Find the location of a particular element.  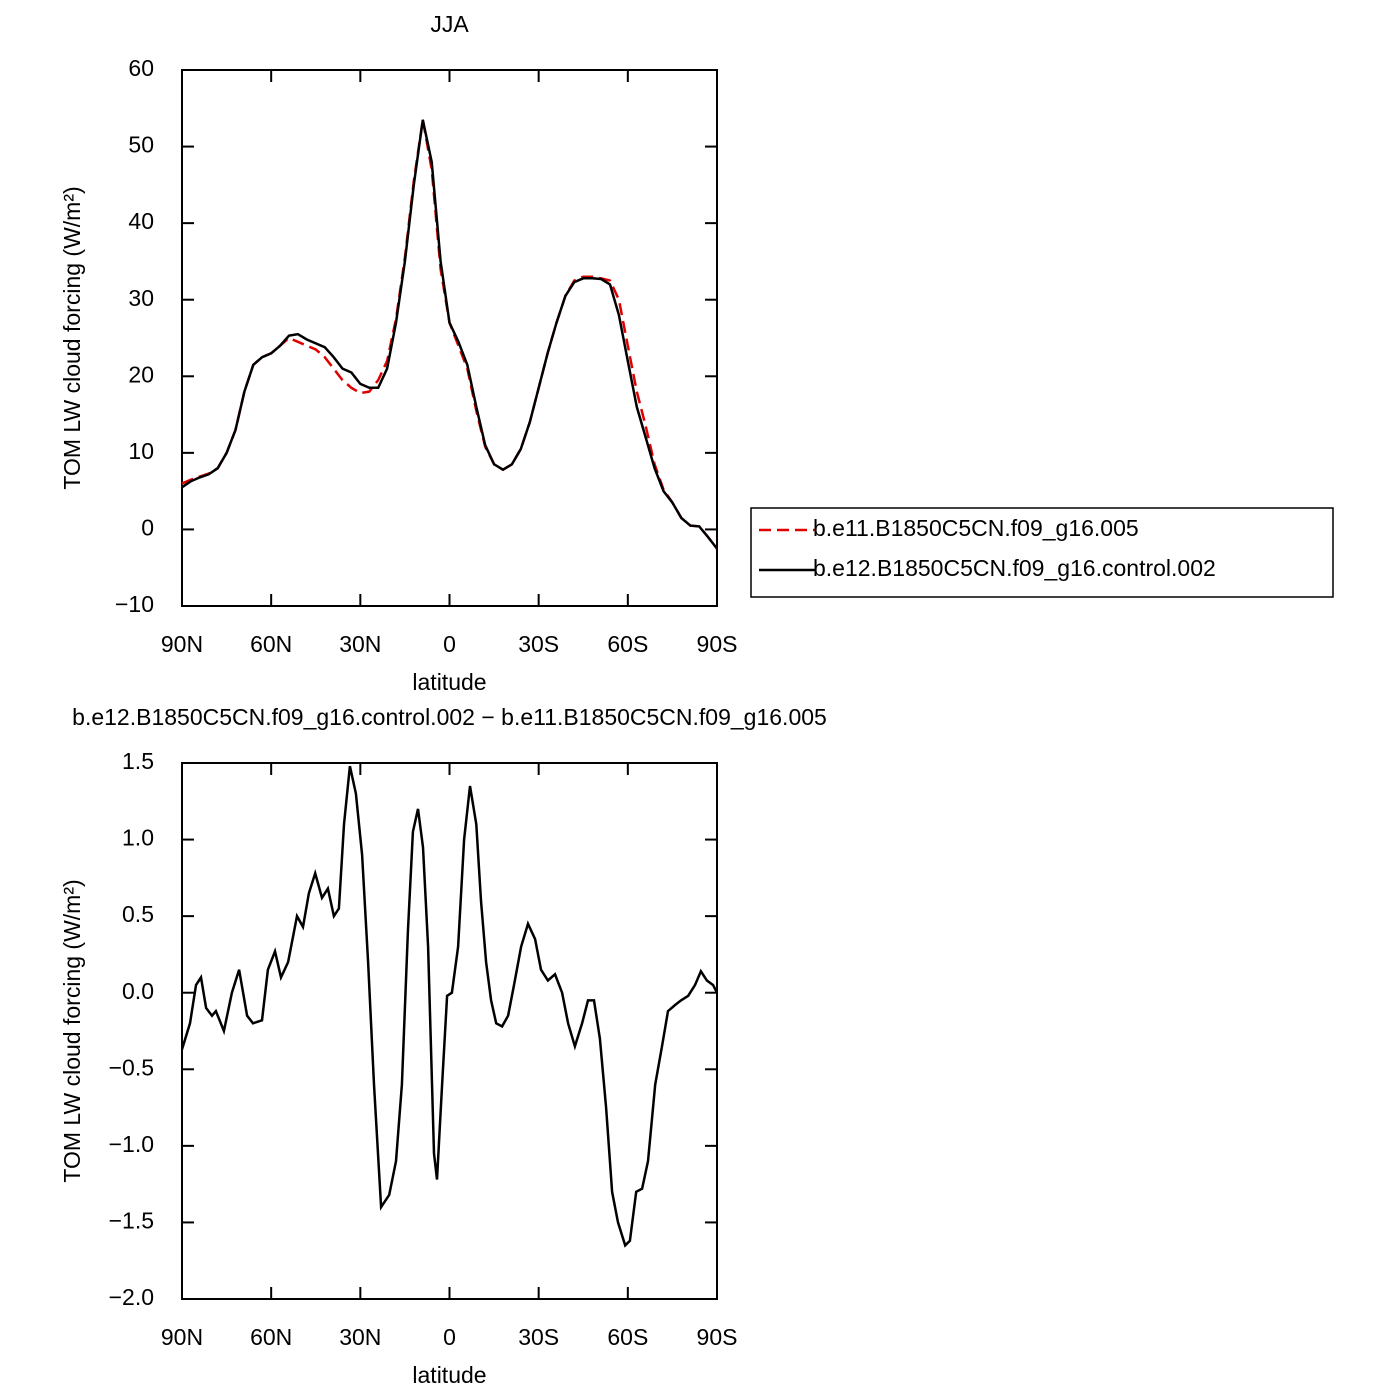

y-tick-label: 30 is located at coordinates (141, 298).